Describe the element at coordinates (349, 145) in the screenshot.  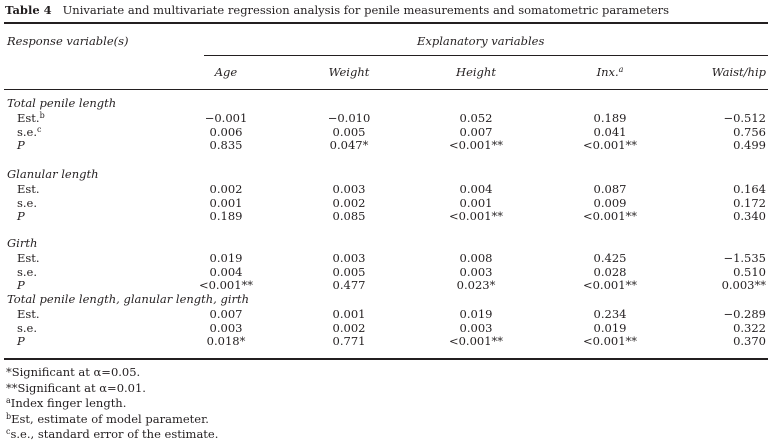
I see `table-cell: 0.047*` at that location.